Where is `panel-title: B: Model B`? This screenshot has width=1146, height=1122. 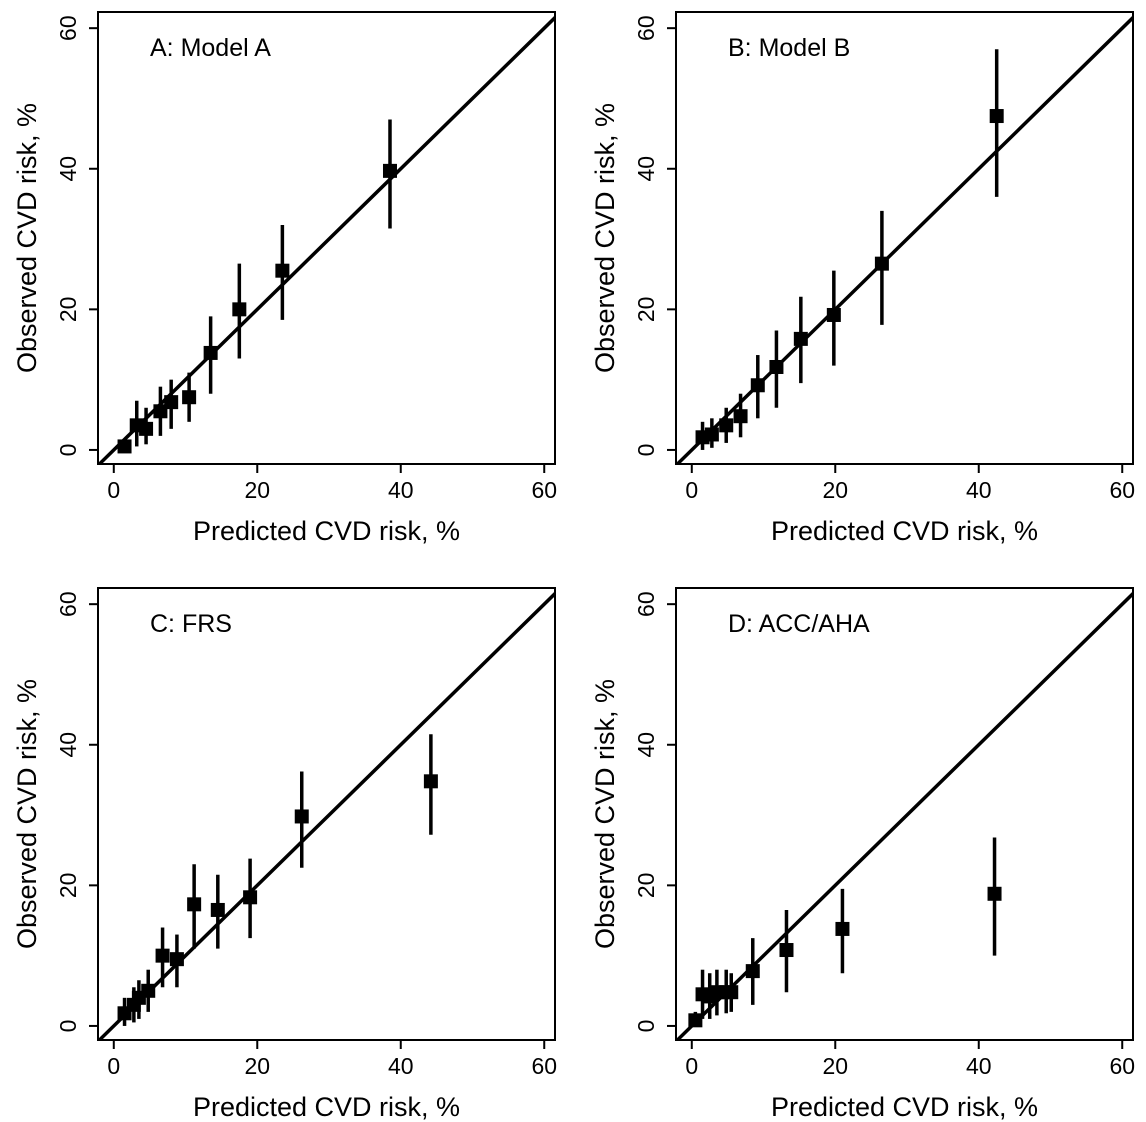 panel-title: B: Model B is located at coordinates (789, 48).